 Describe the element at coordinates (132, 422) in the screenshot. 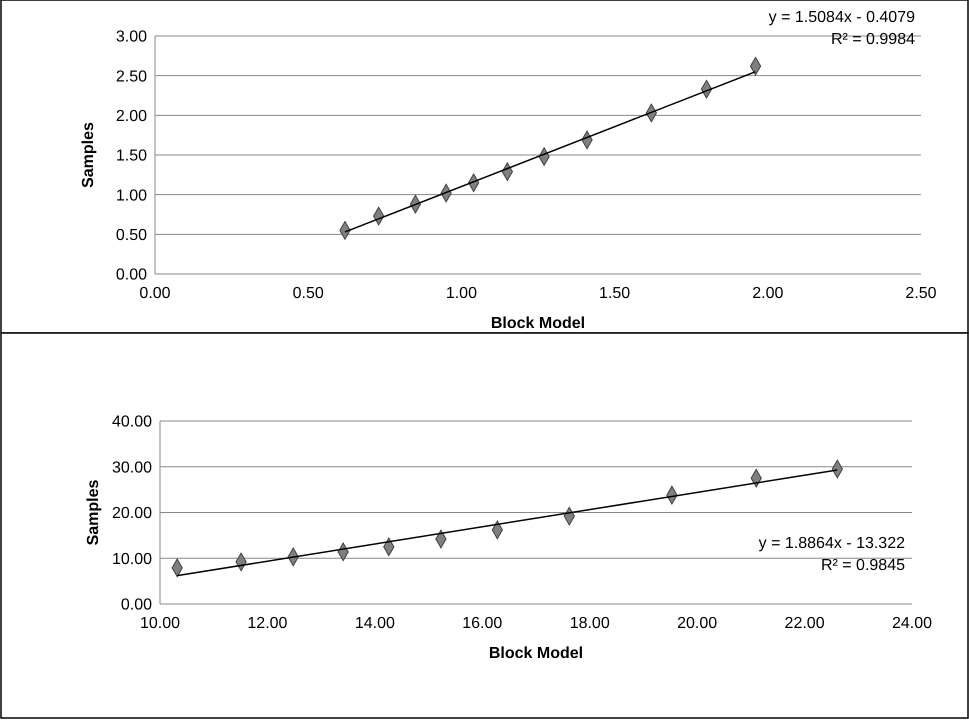

I see `y-tick-label: 40.00` at that location.